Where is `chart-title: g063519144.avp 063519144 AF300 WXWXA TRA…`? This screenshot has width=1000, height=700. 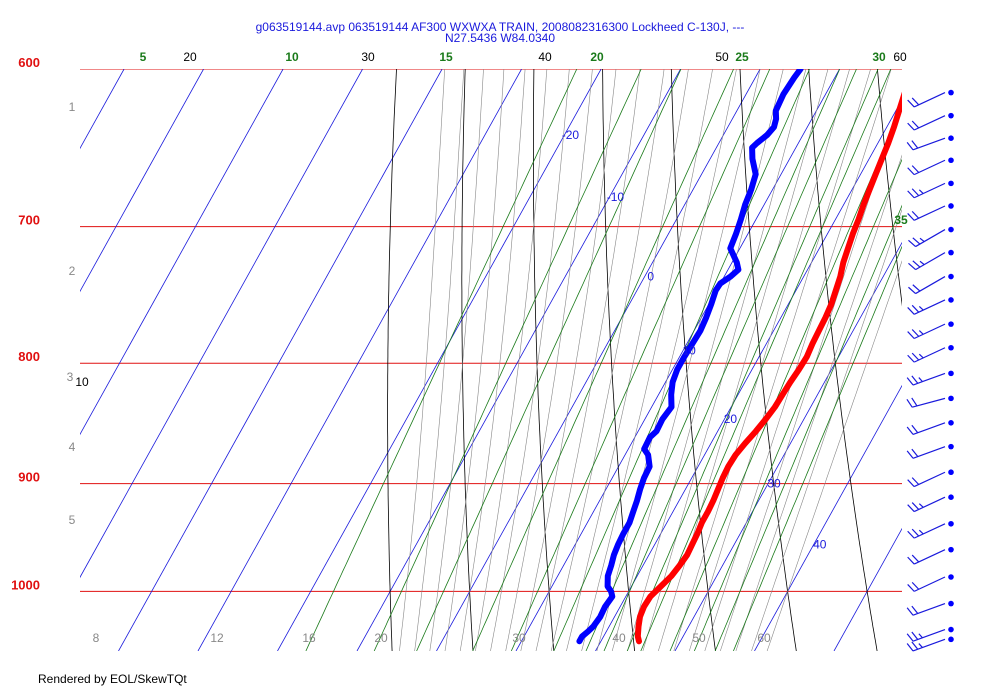 chart-title: g063519144.avp 063519144 AF300 WXWXA TRA… is located at coordinates (500, 27).